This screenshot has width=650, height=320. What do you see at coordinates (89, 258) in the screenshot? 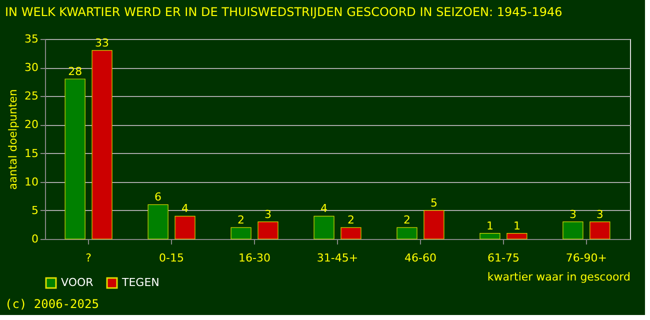
I see `x-tick-label: ?` at bounding box center [89, 258].